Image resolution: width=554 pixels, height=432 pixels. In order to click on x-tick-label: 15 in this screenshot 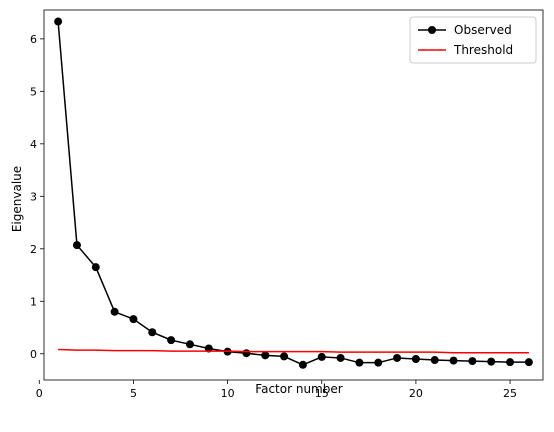, I will do `click(322, 393)`.